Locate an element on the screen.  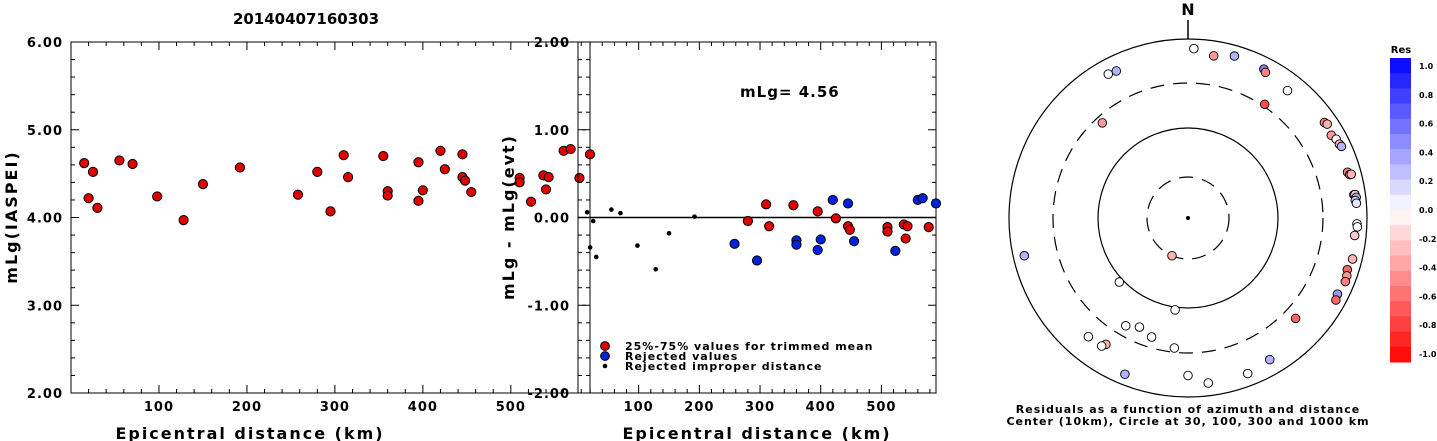
north-label: N is located at coordinates (1187, 9).